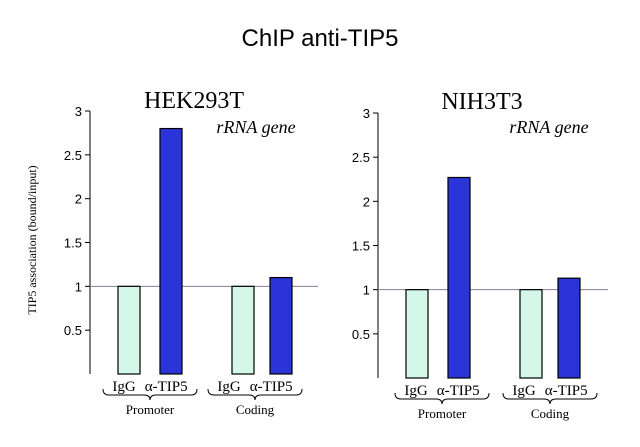  Describe the element at coordinates (320, 38) in the screenshot. I see `figure-title: ChIP anti-TIP5` at that location.